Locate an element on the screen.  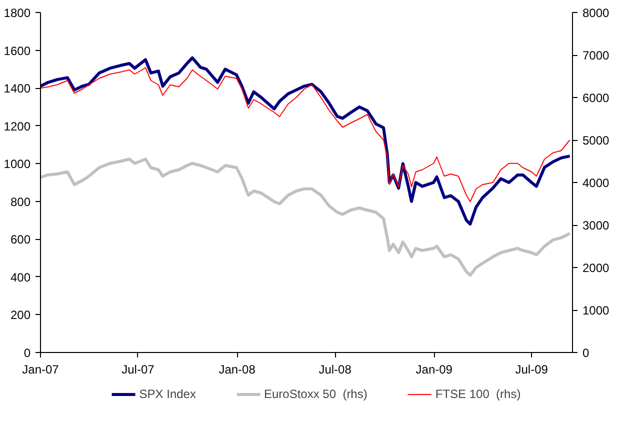
y-tick-label: 400 is located at coordinates (20, 277).